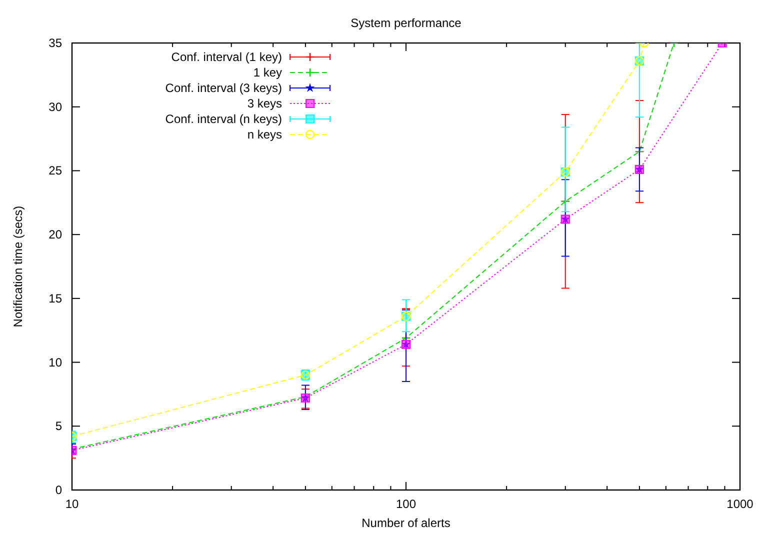 This screenshot has height=537, width=766. Describe the element at coordinates (55, 235) in the screenshot. I see `y-tick-label: 20` at that location.